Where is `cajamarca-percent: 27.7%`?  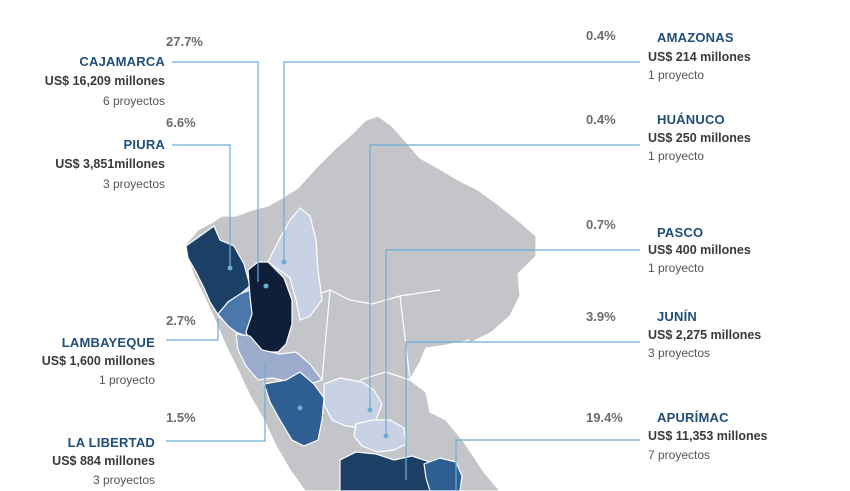
cajamarca-percent: 27.7% is located at coordinates (184, 41).